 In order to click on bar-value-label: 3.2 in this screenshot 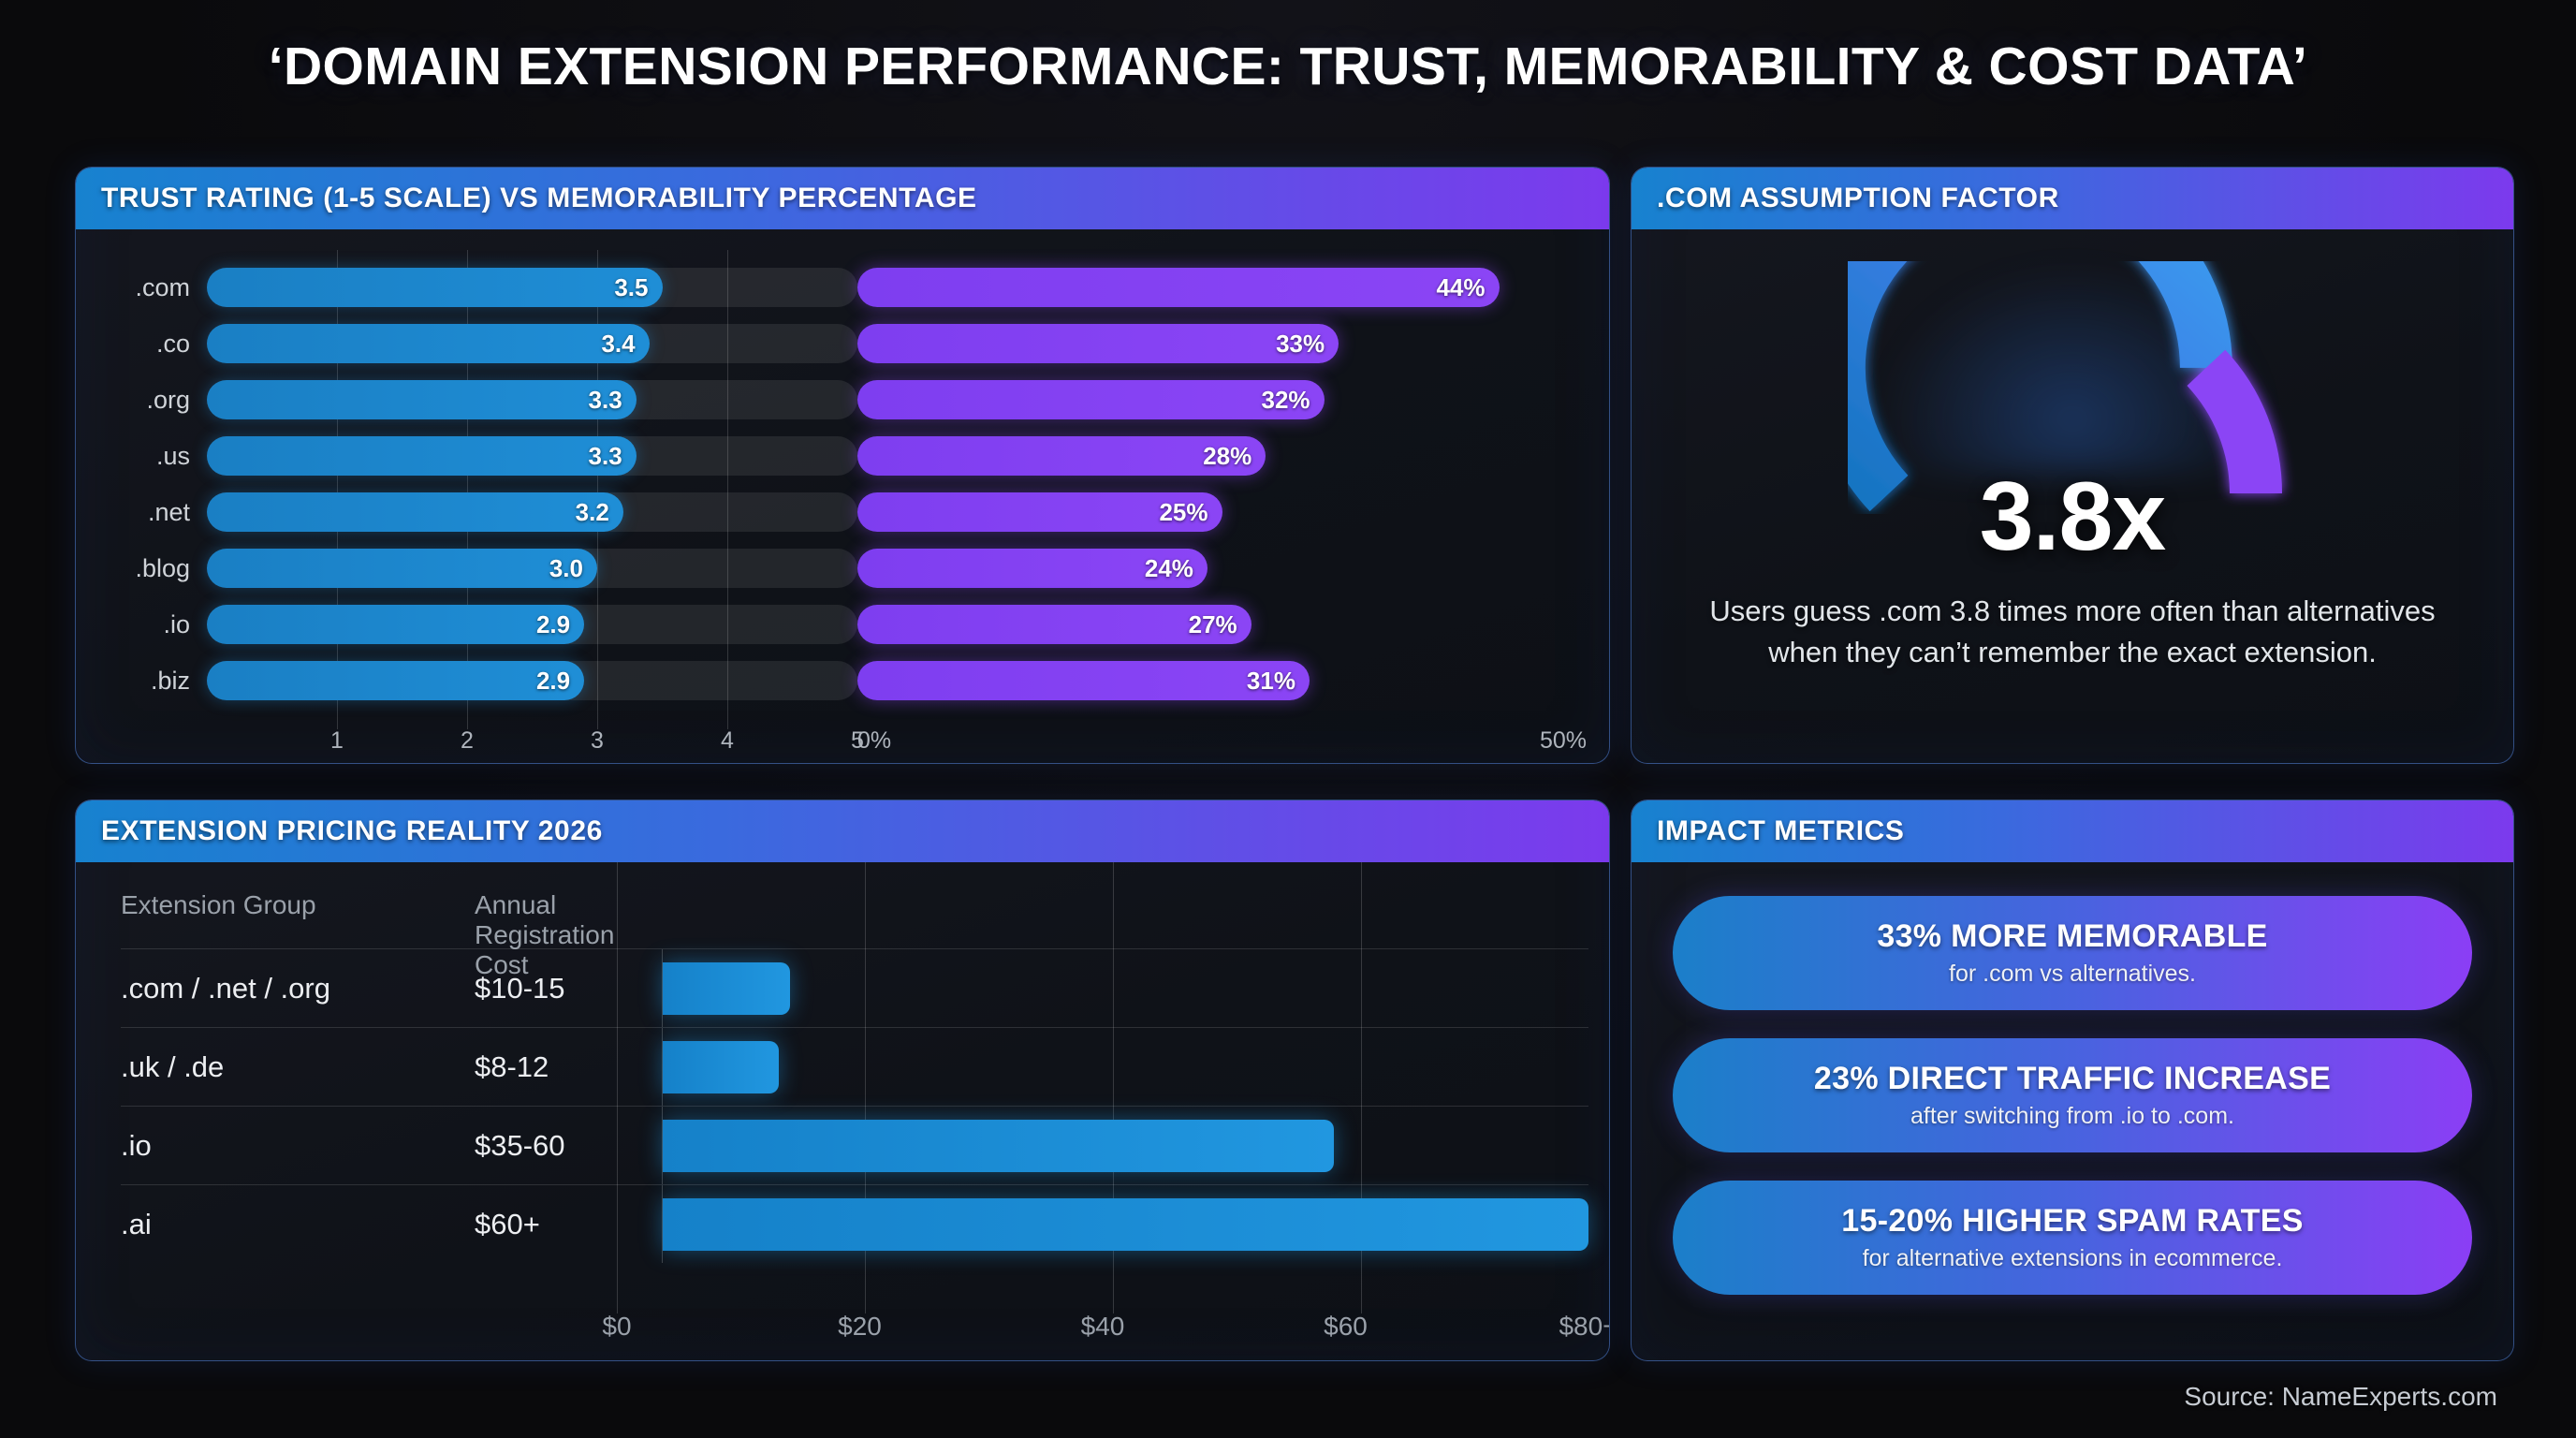, I will do `click(592, 511)`.